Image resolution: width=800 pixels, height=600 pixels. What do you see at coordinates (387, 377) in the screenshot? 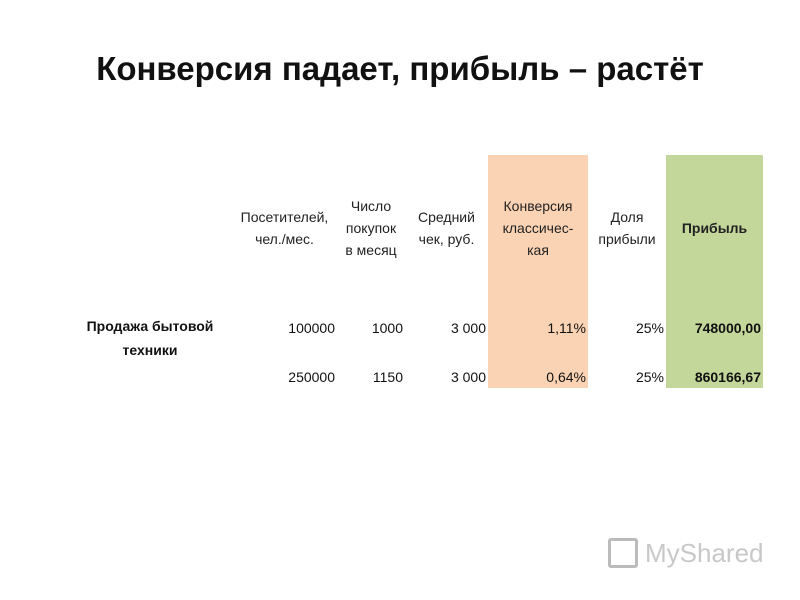
I see `table-cell: 1150` at bounding box center [387, 377].